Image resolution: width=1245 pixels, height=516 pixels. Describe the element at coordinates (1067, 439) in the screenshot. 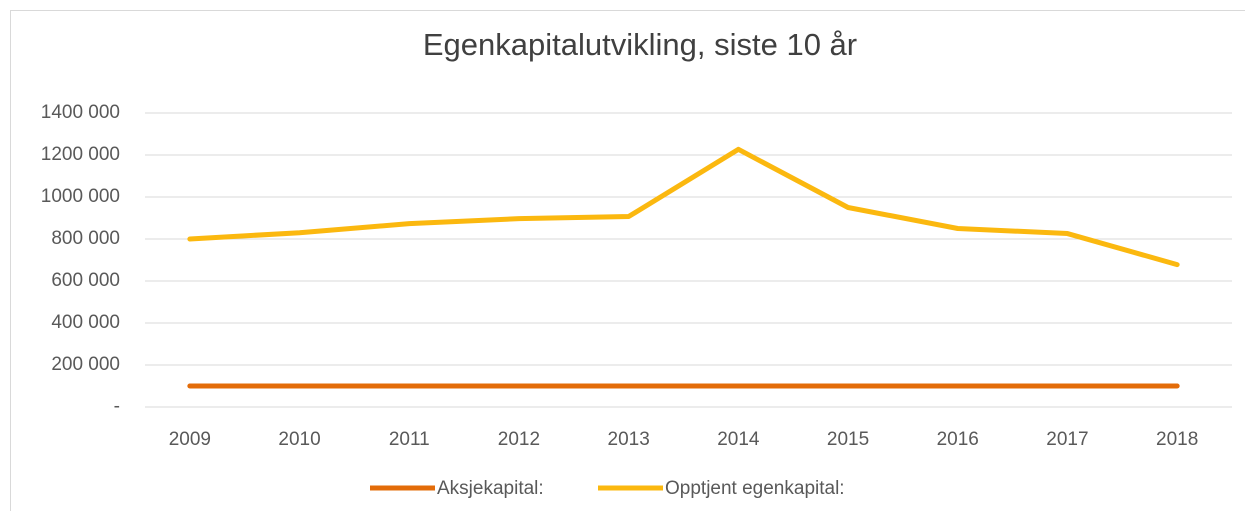

I see `x-tick-label: 2017` at that location.